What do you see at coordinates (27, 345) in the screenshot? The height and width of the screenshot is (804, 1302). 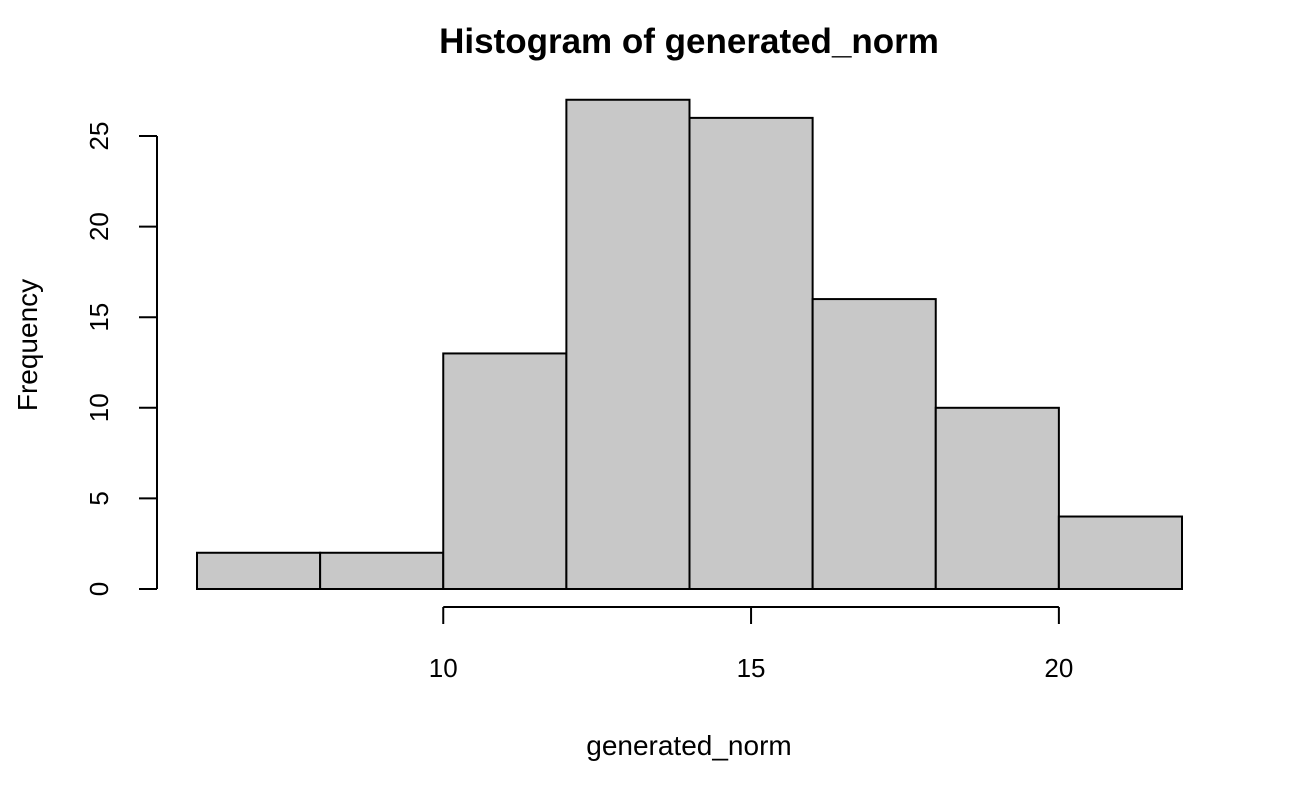 I see `y-axis-label: Frequency` at bounding box center [27, 345].